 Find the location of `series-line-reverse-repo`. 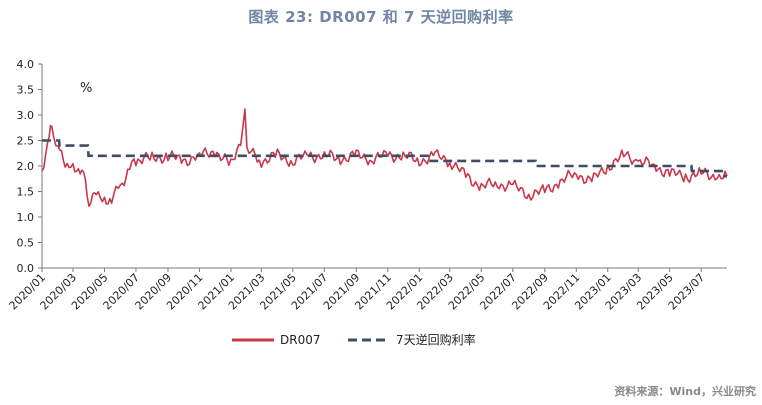

series-line-reverse-repo is located at coordinates (384, 158).